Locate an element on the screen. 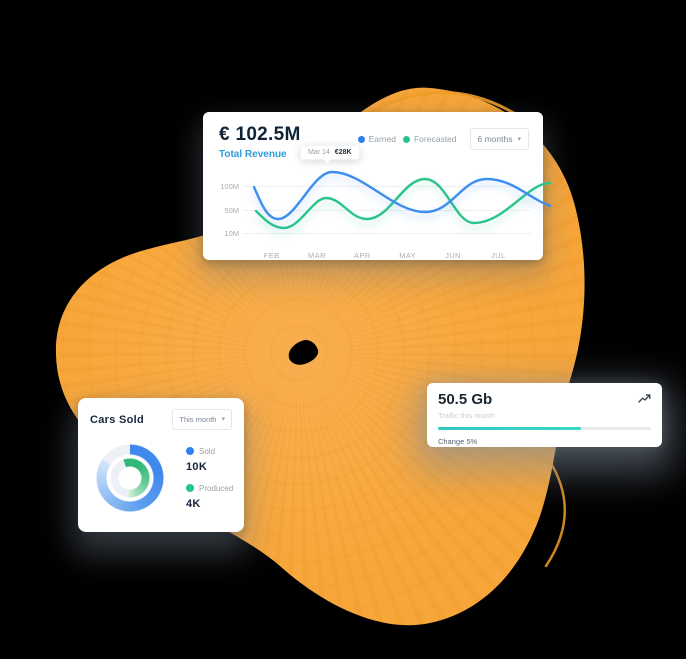 Image resolution: width=686 pixels, height=659 pixels. cars-card-header: Cars Sold This month ▾ is located at coordinates (161, 419).